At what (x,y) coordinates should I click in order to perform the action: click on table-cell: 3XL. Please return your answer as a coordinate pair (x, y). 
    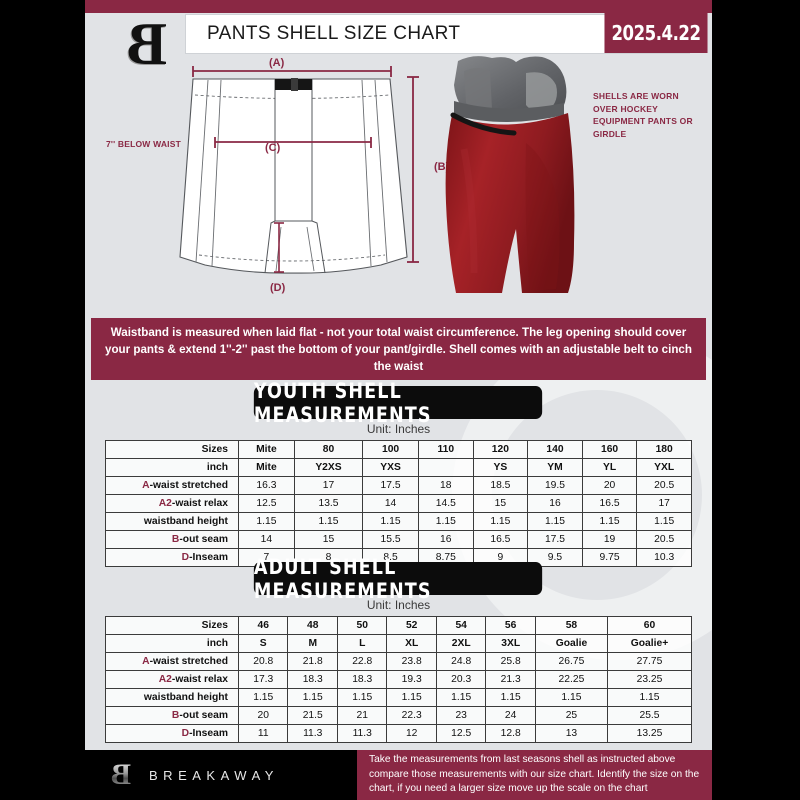
    Looking at the image, I should click on (510, 643).